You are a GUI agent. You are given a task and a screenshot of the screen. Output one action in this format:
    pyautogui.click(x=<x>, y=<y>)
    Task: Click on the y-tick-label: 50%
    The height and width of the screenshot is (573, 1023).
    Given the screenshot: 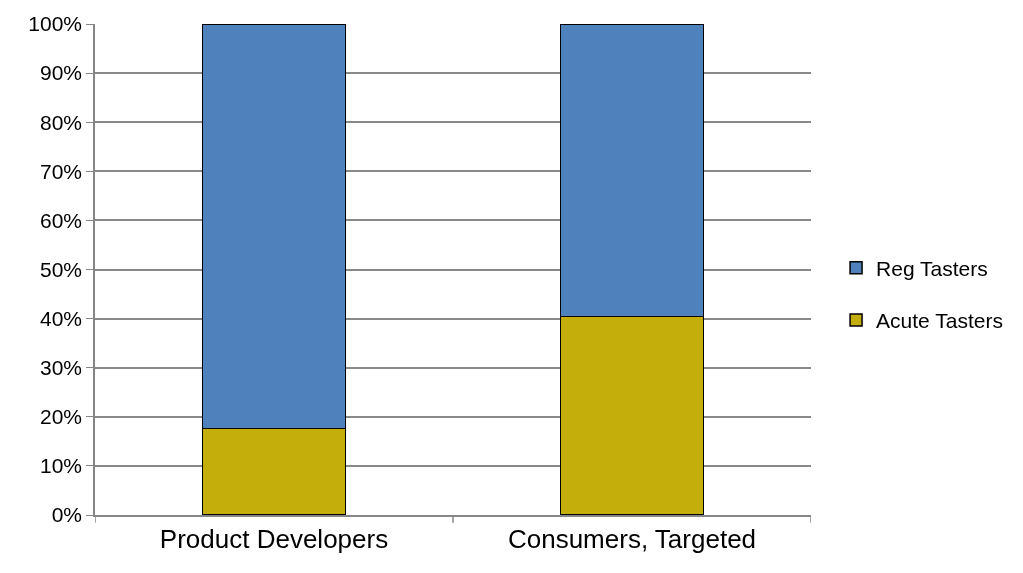 What is the action you would take?
    pyautogui.click(x=61, y=269)
    